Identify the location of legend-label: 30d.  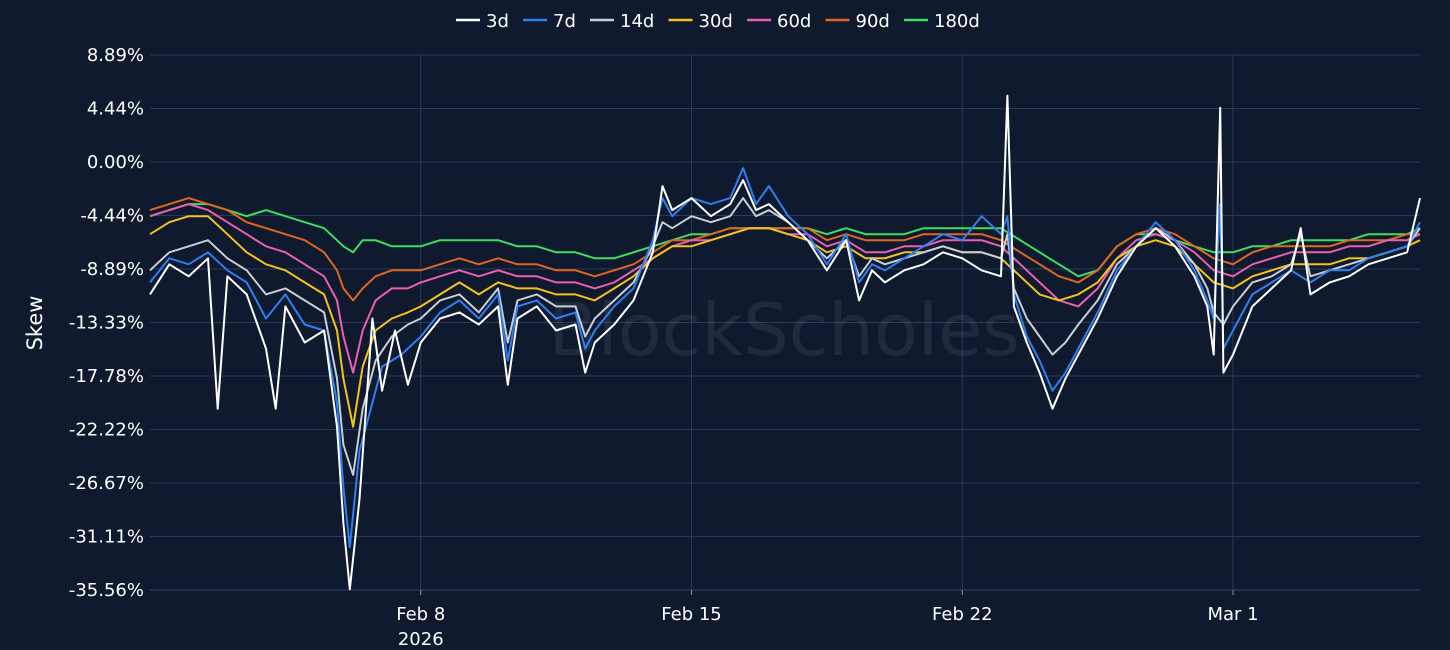
(716, 21).